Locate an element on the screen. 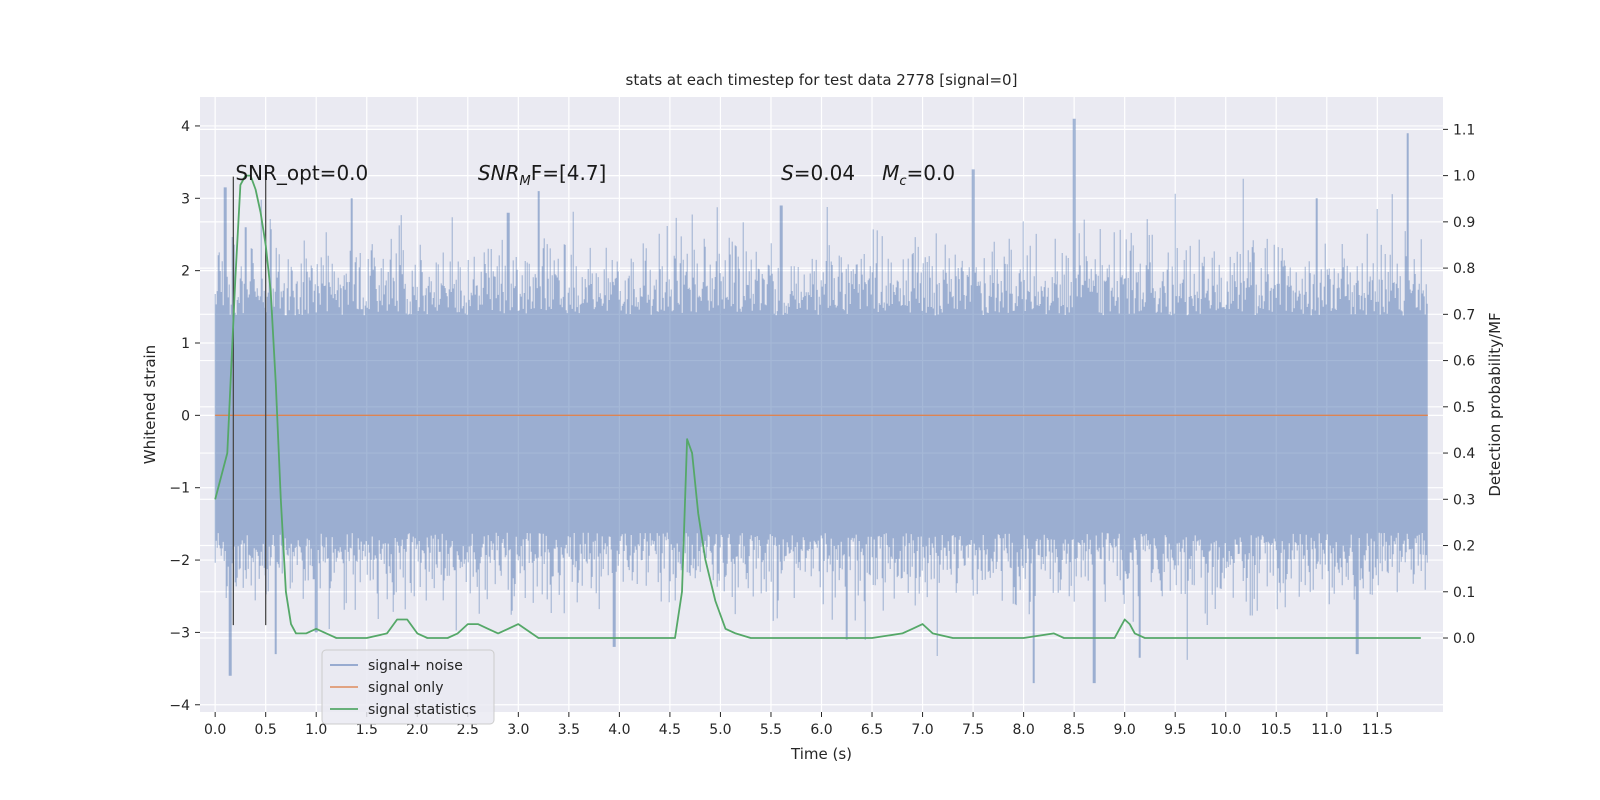 The width and height of the screenshot is (1600, 800). y-axis-label: Whitened strain is located at coordinates (150, 404).